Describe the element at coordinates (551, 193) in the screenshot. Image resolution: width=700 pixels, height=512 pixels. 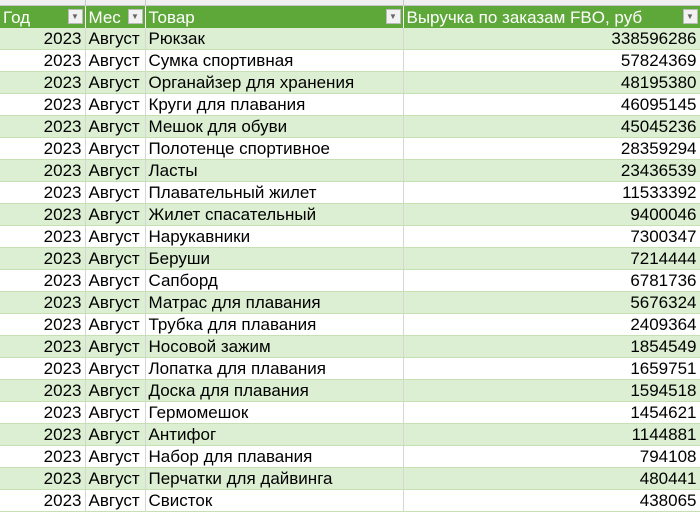
I see `cell-revenue: 11533392` at that location.